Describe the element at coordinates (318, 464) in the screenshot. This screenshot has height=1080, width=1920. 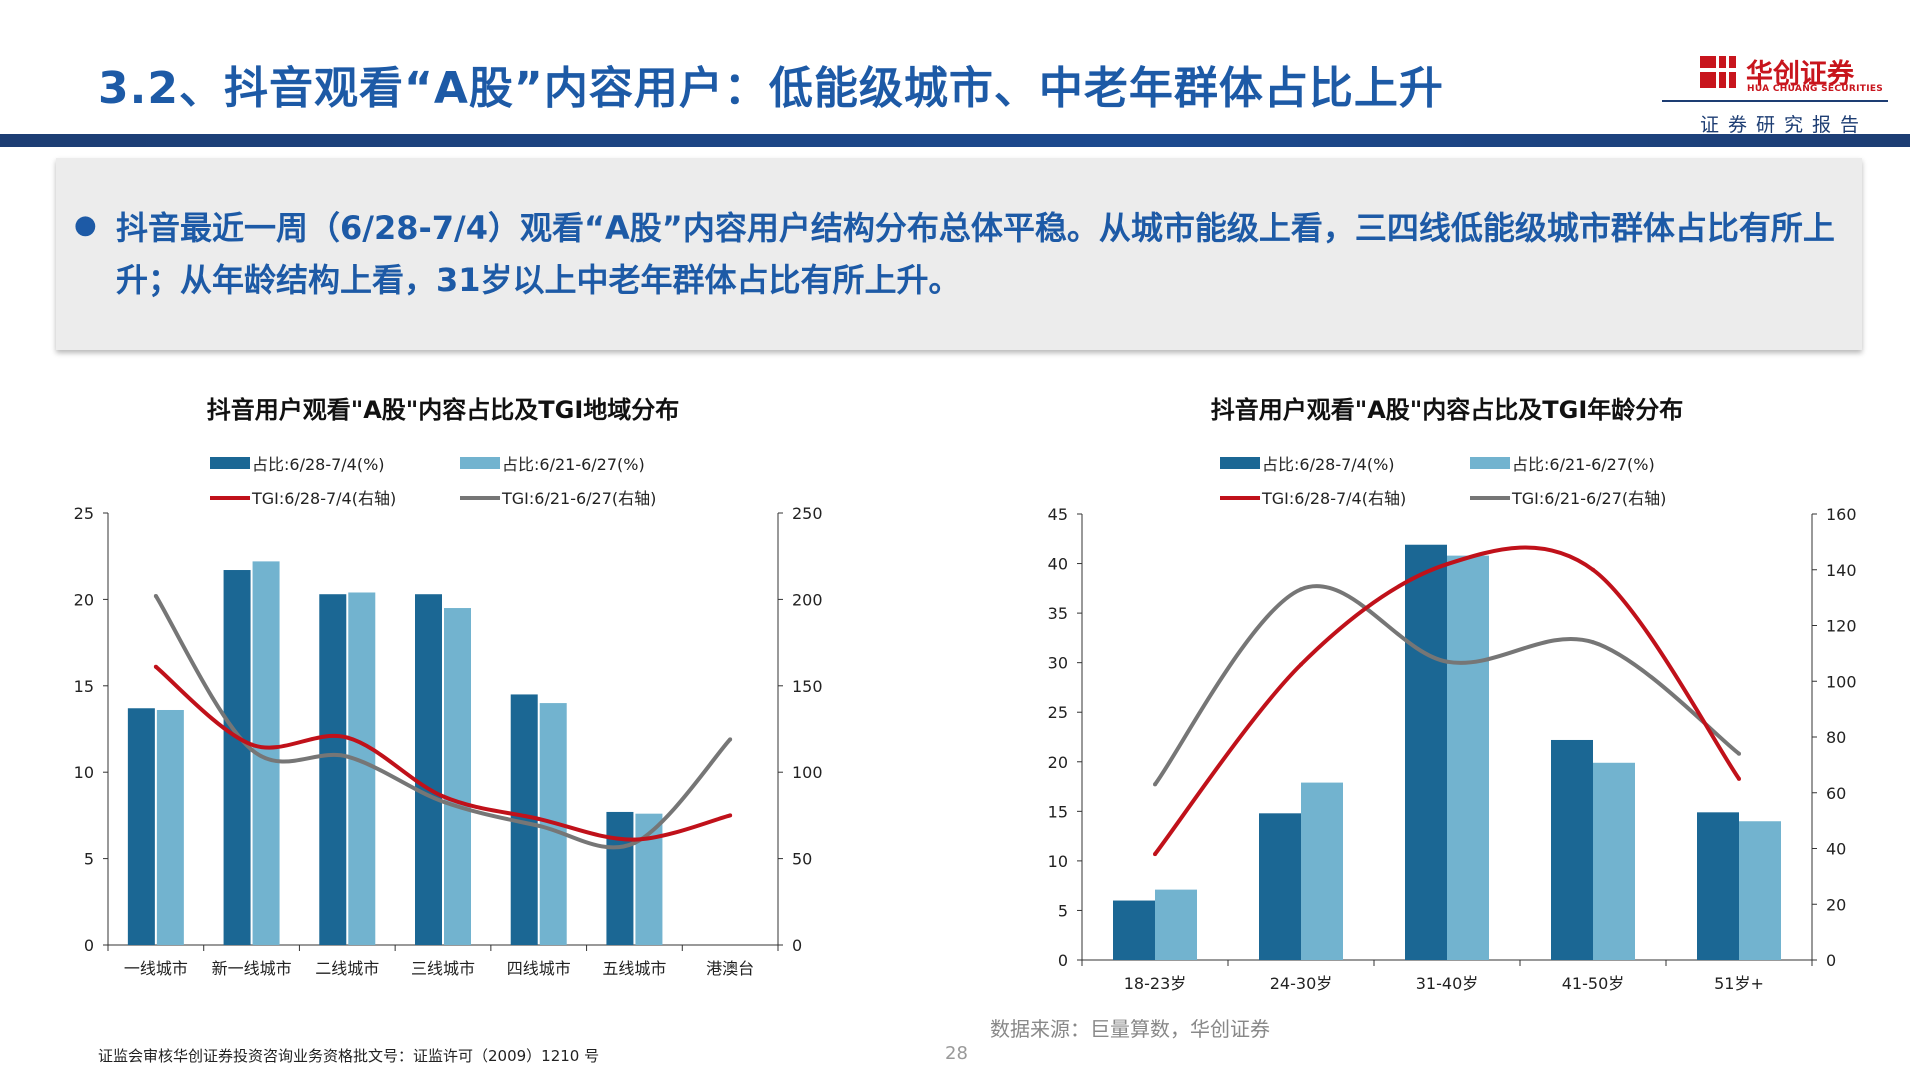
I see `legend-label-region-0: 占比:6/28-7/4(%)` at that location.